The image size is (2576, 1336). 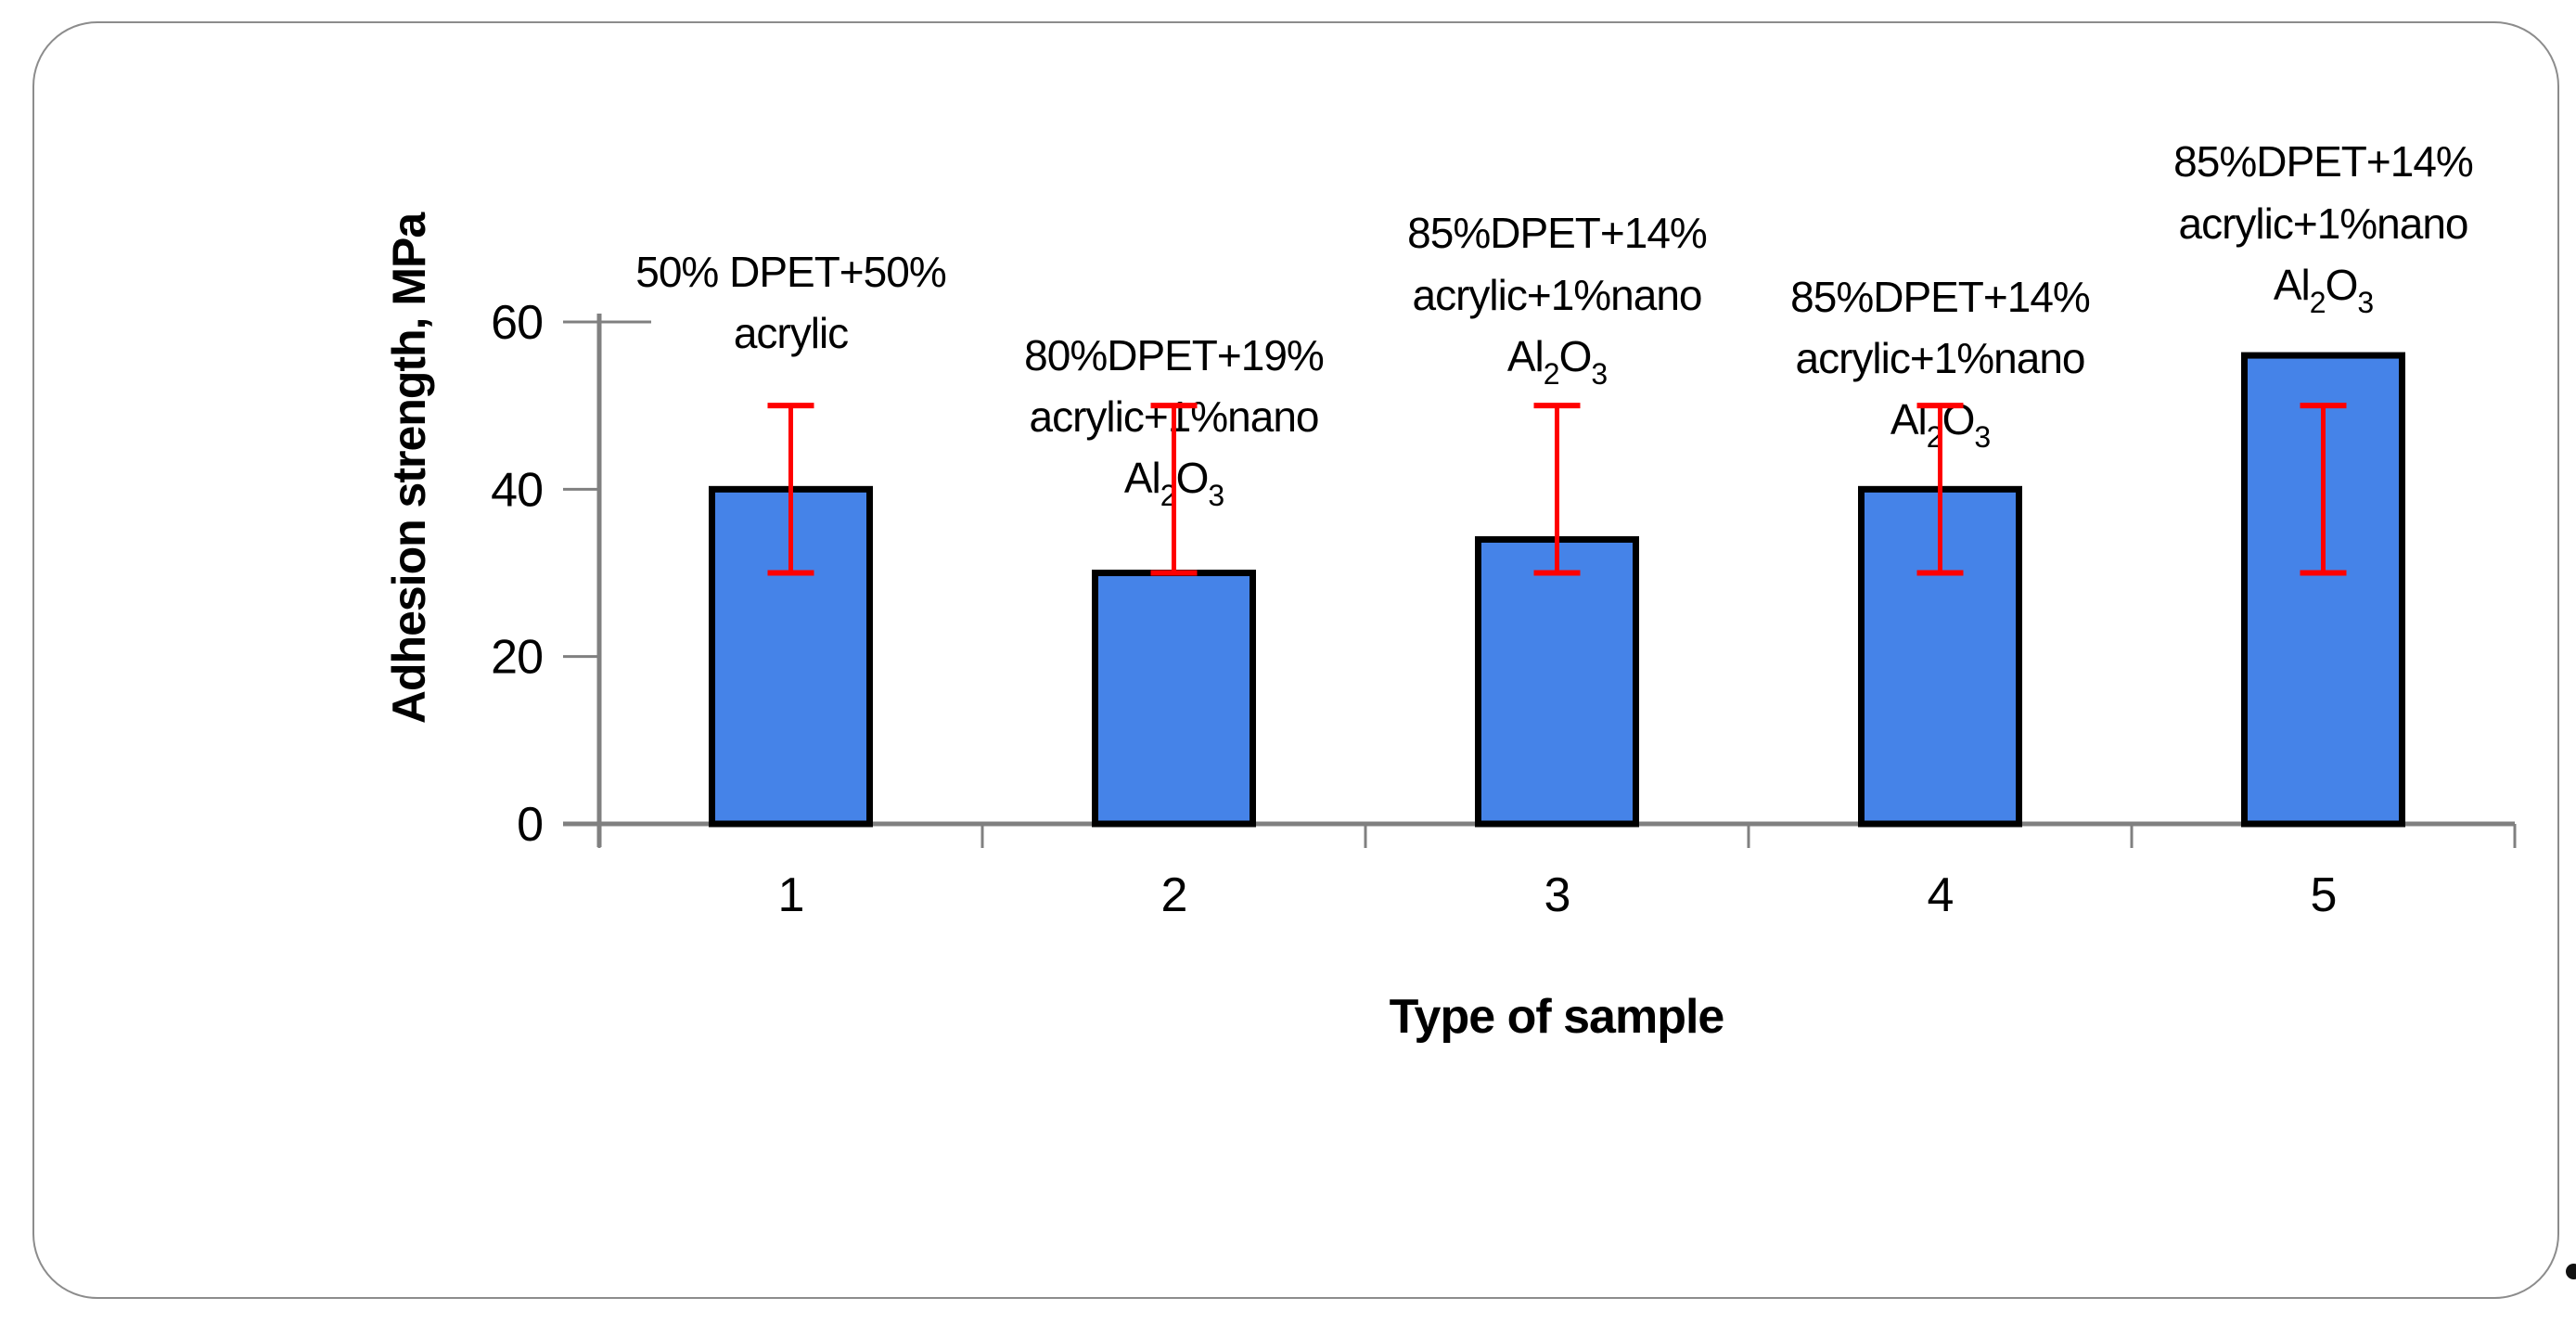 I want to click on y-axis-title: Adhesion strength, MPa, so click(x=409, y=468).